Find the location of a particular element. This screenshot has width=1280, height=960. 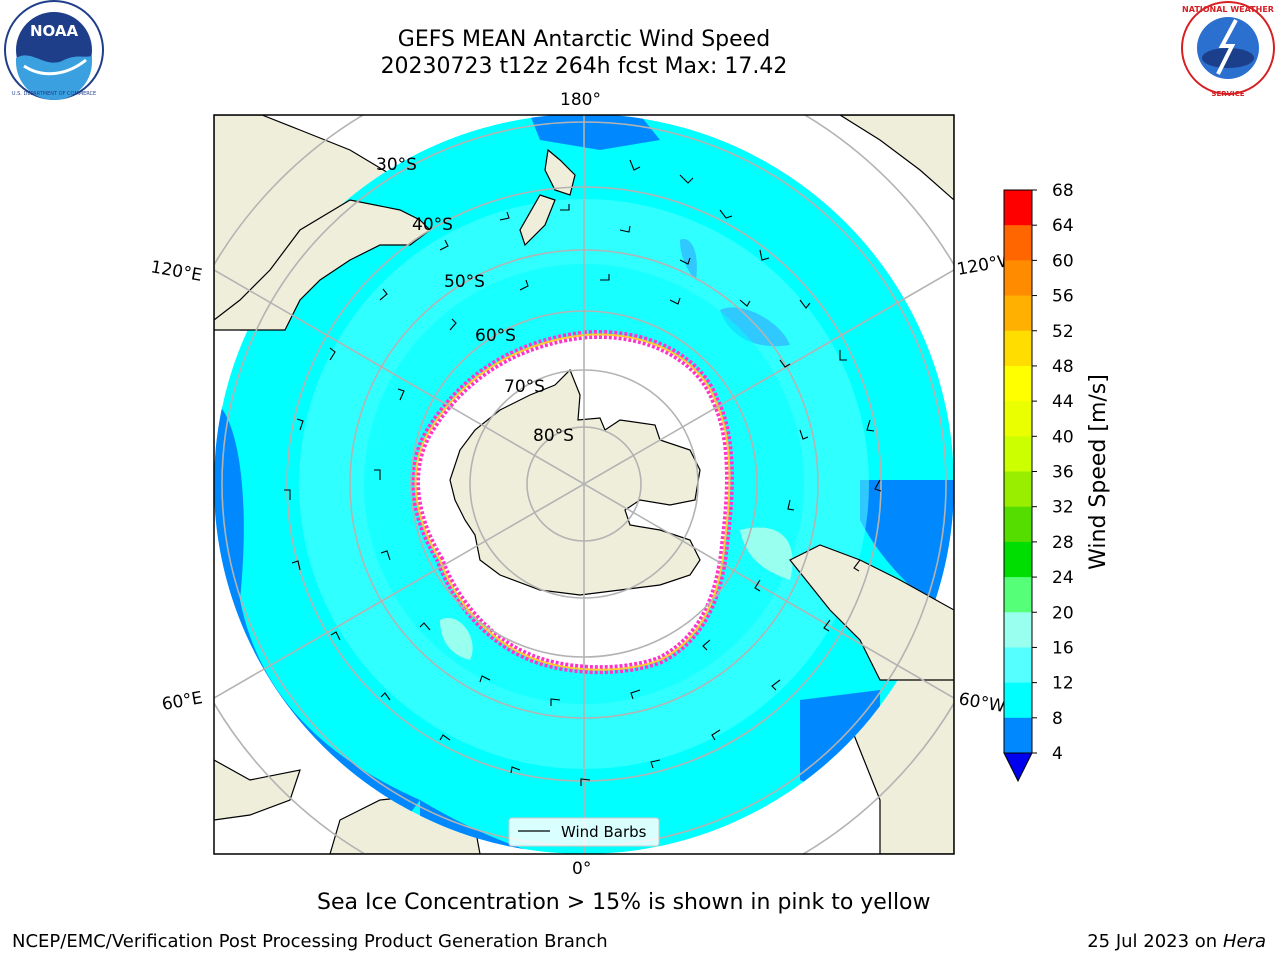

colorbar-tick-label: 12 is located at coordinates (1063, 684).